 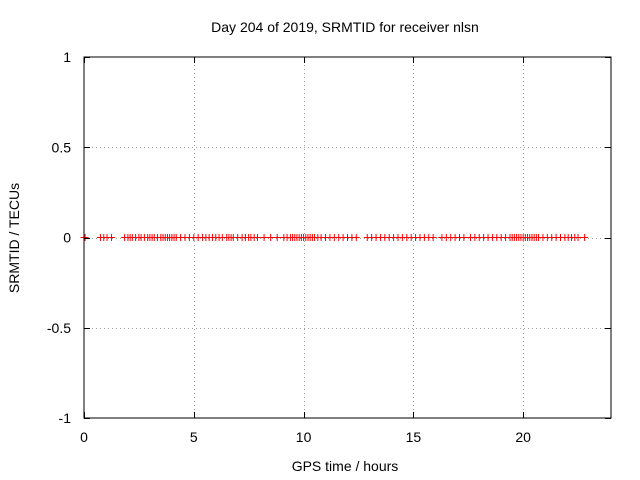 I want to click on data-points, so click(x=334, y=237).